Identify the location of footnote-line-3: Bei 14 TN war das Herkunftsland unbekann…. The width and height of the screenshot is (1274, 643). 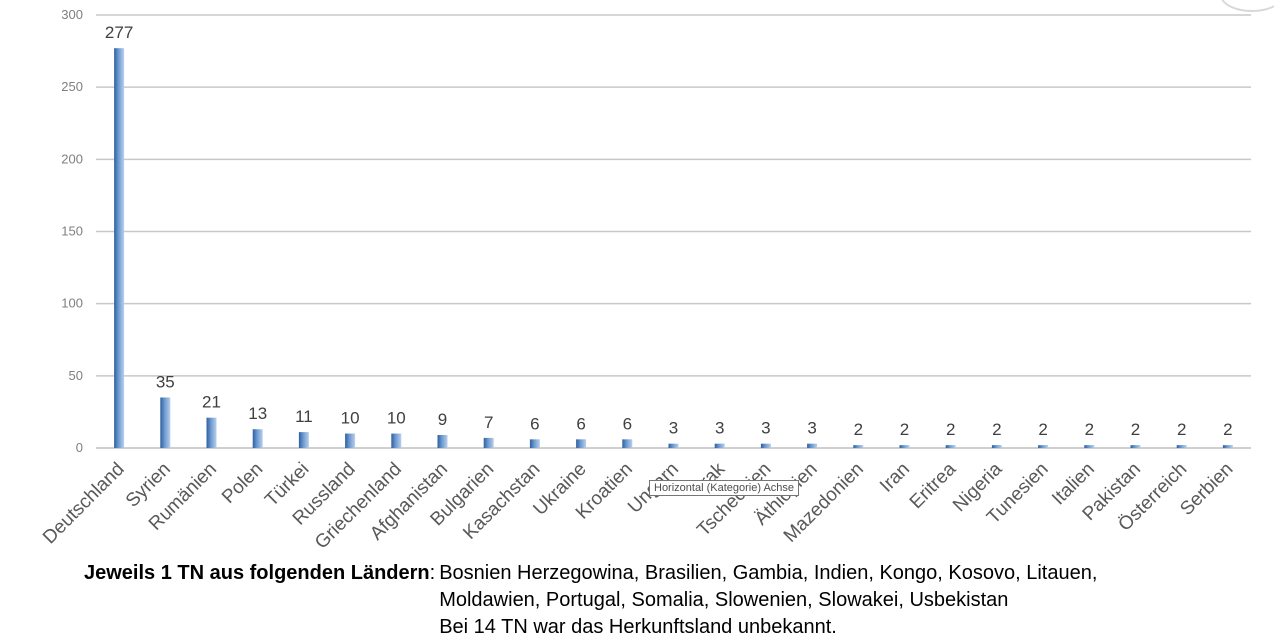
(638, 627).